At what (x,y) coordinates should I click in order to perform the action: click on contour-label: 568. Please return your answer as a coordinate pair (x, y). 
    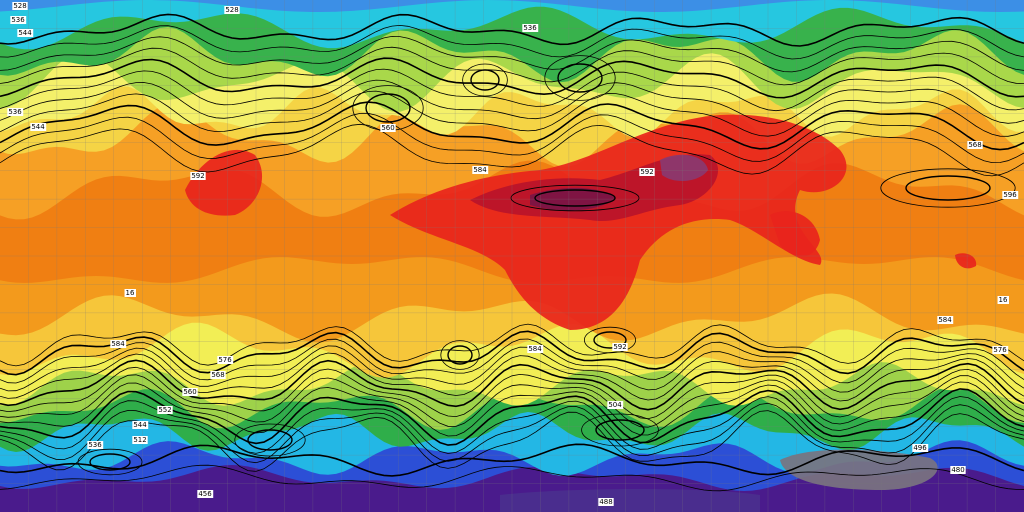
    Looking at the image, I should click on (217, 375).